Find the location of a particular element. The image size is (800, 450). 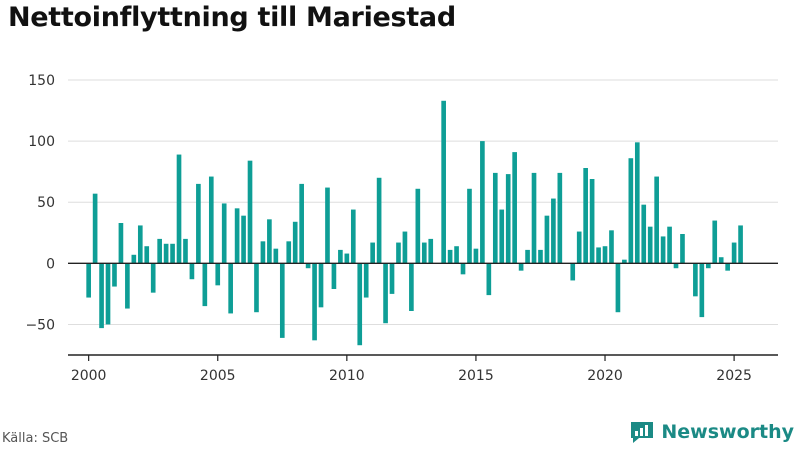

brand-name: Newsworthy is located at coordinates (727, 432).